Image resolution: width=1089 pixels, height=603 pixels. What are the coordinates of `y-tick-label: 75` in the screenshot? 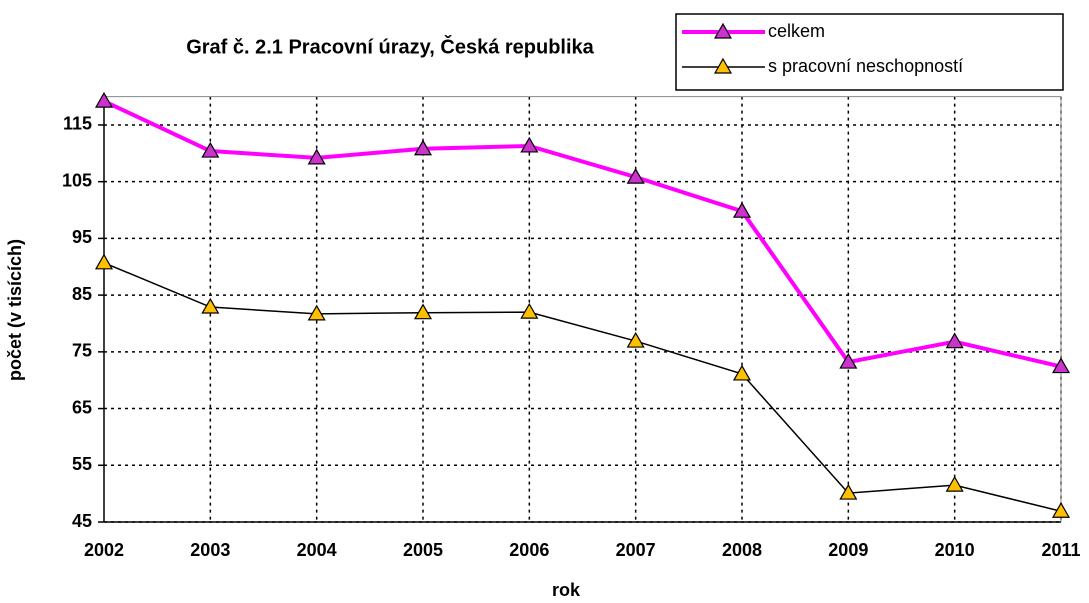 It's located at (82, 351).